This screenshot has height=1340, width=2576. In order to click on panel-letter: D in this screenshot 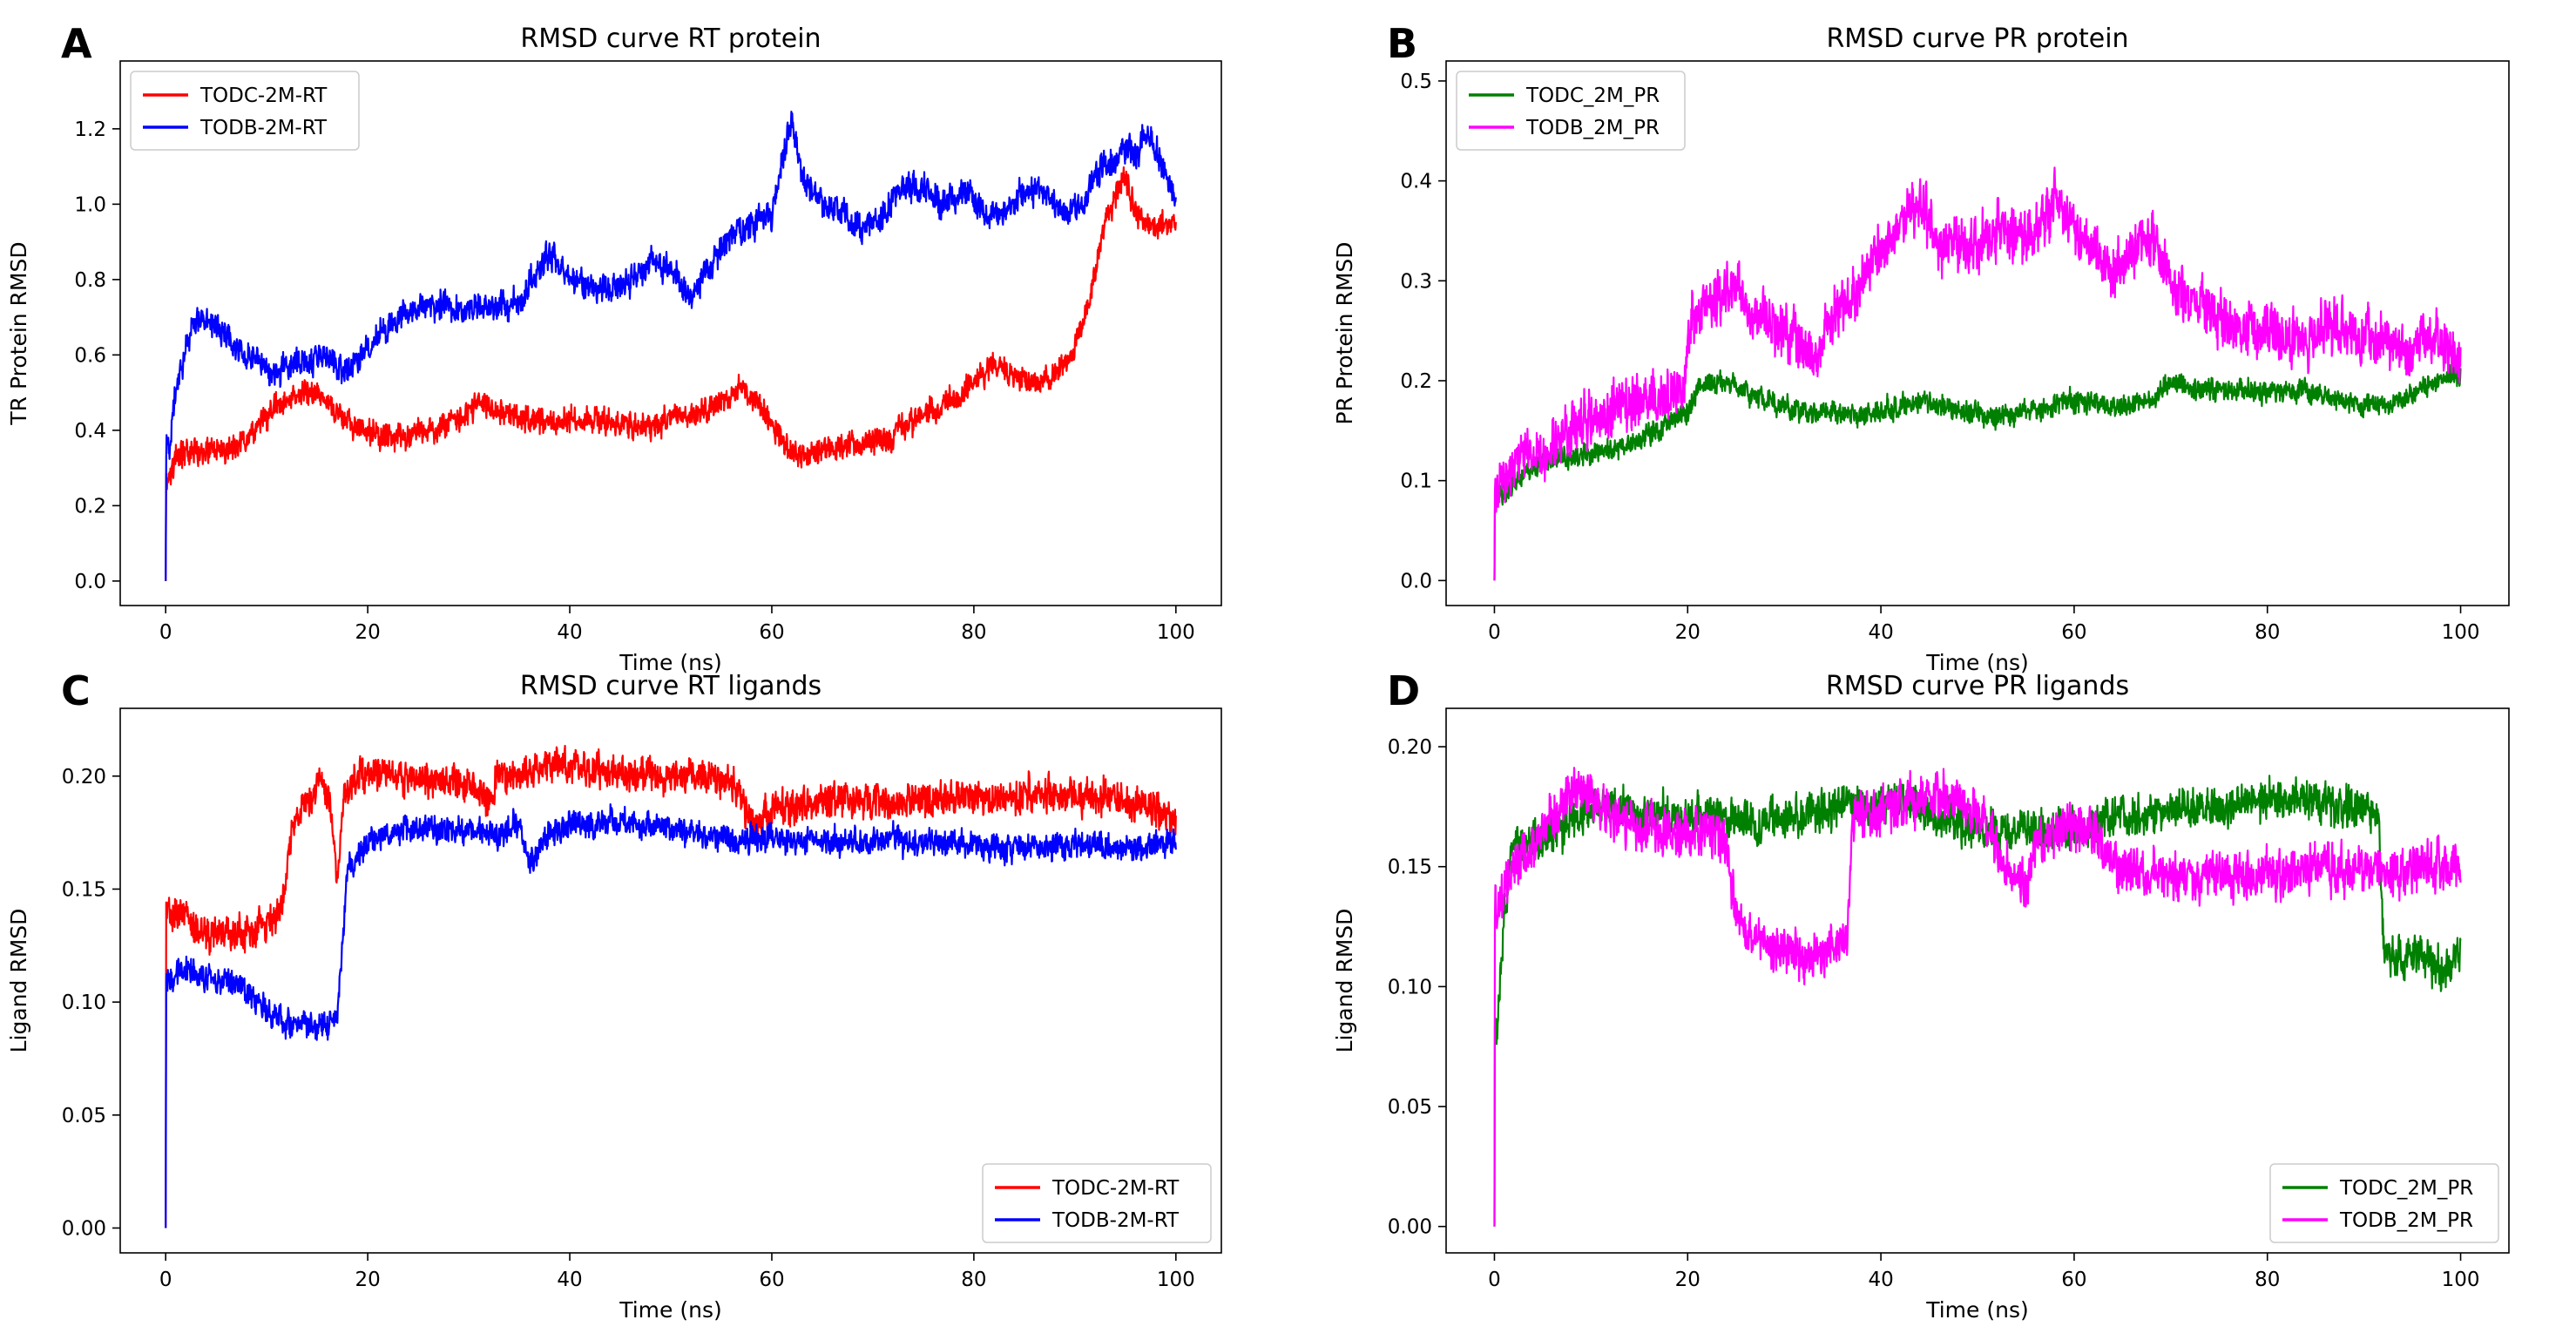, I will do `click(1403, 690)`.